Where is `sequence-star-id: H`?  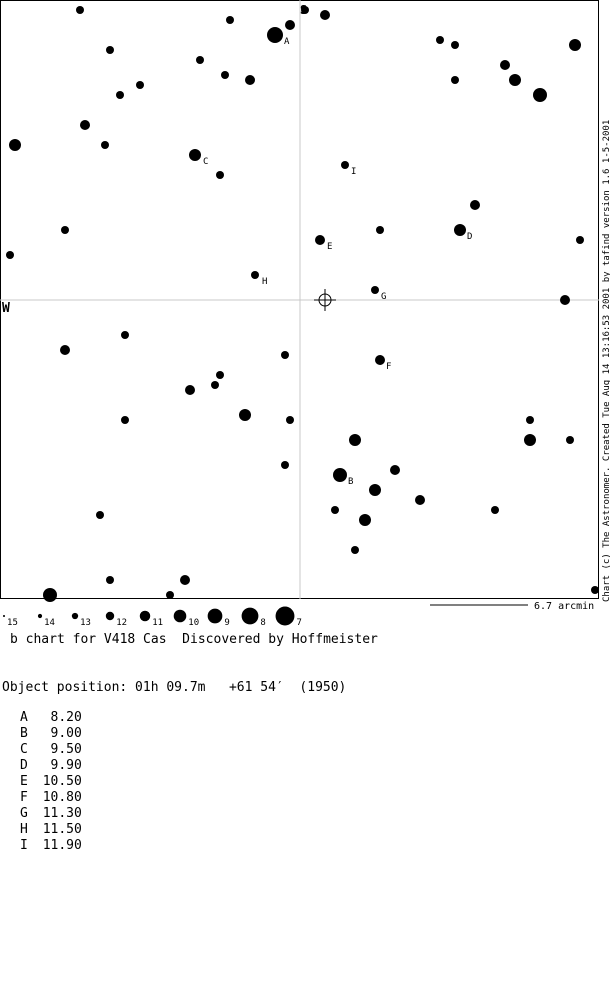
sequence-star-id: H is located at coordinates (24, 829).